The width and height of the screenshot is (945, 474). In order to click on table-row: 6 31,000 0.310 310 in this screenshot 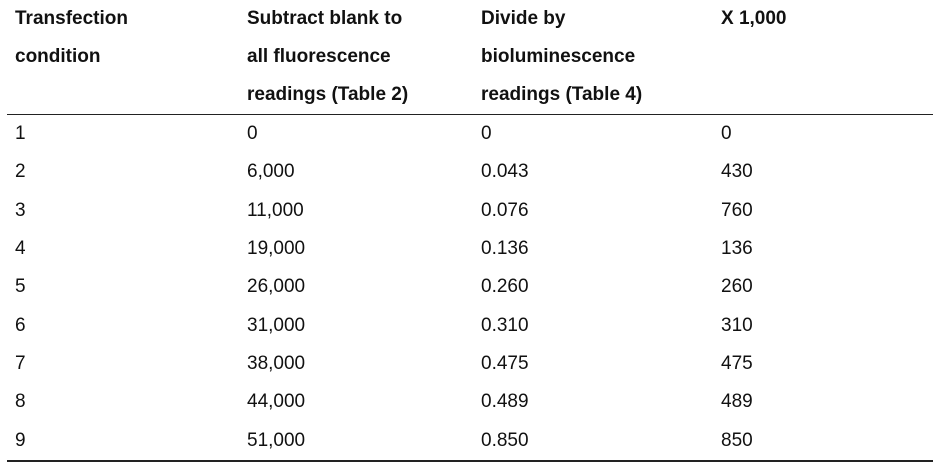, I will do `click(470, 325)`.